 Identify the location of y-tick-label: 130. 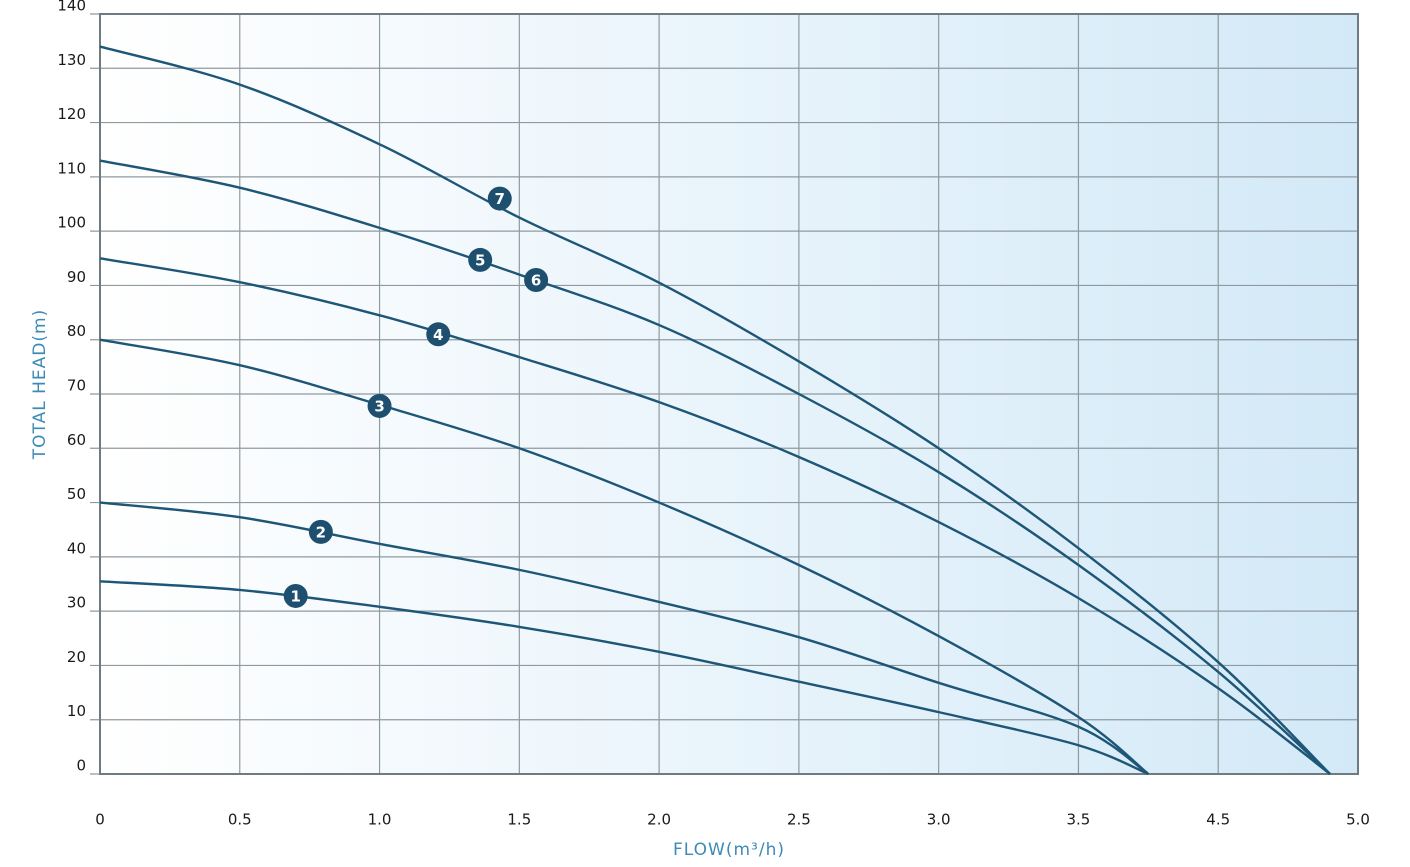
(71, 60).